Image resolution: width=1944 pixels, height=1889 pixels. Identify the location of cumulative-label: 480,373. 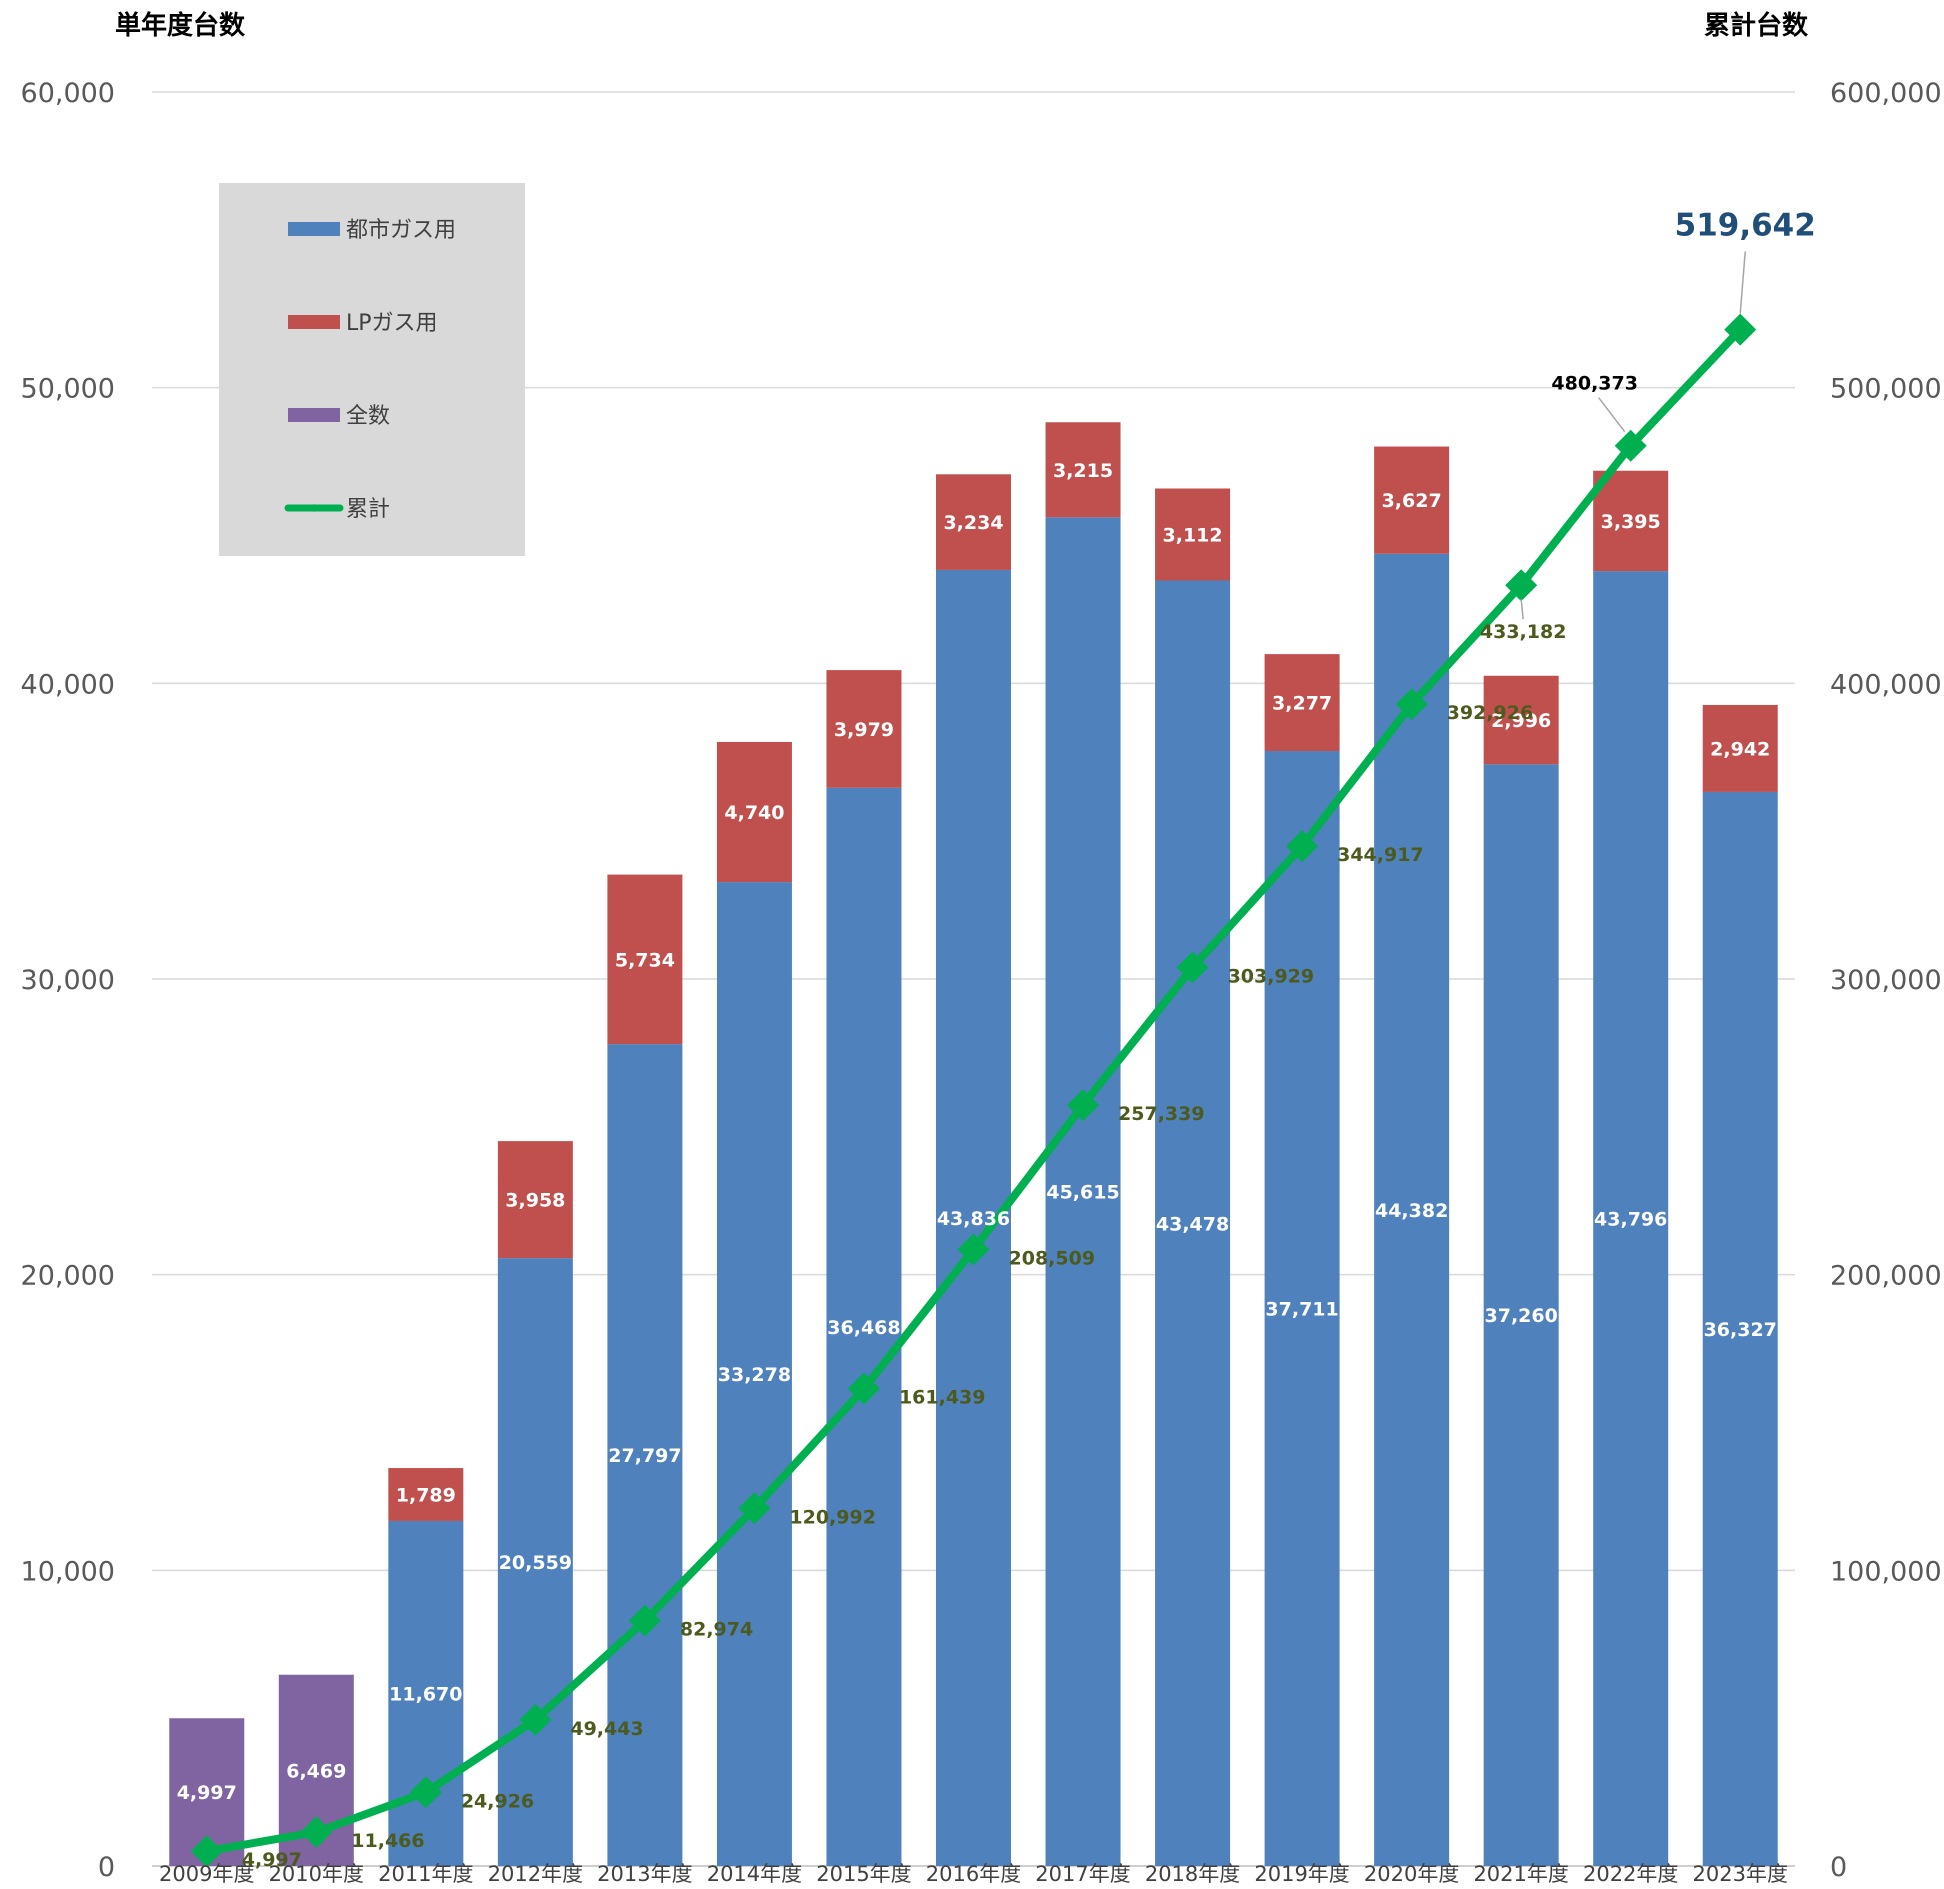
(1594, 384).